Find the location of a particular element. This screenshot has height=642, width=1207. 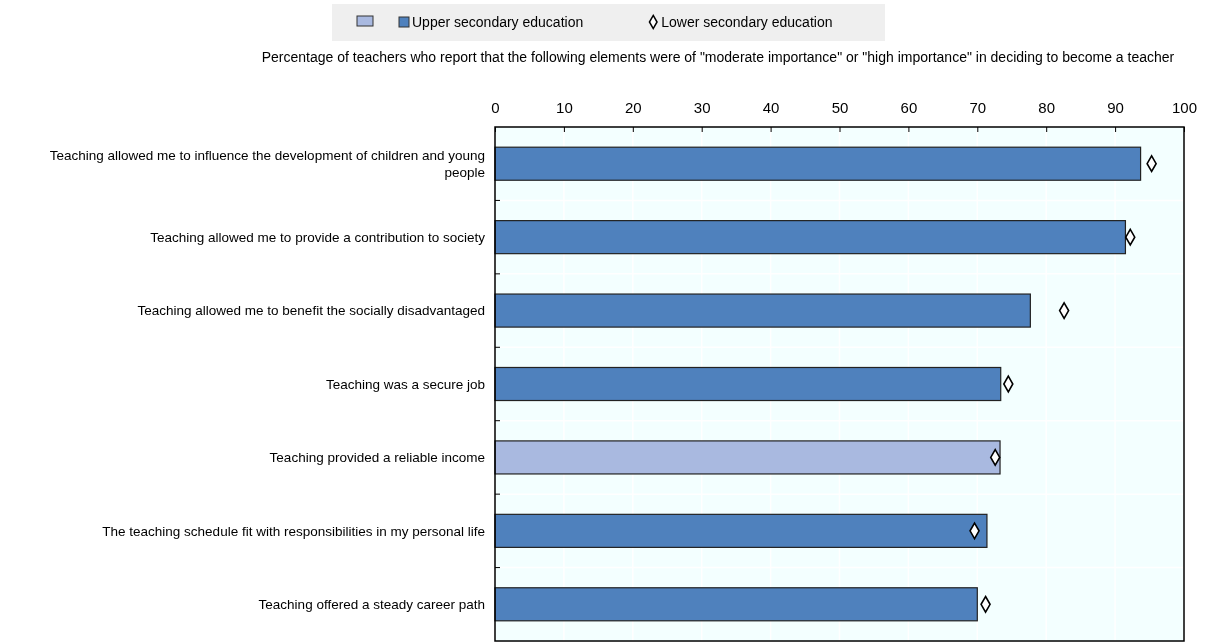

y-tick-label: Teaching provided a reliable income is located at coordinates (377, 458).